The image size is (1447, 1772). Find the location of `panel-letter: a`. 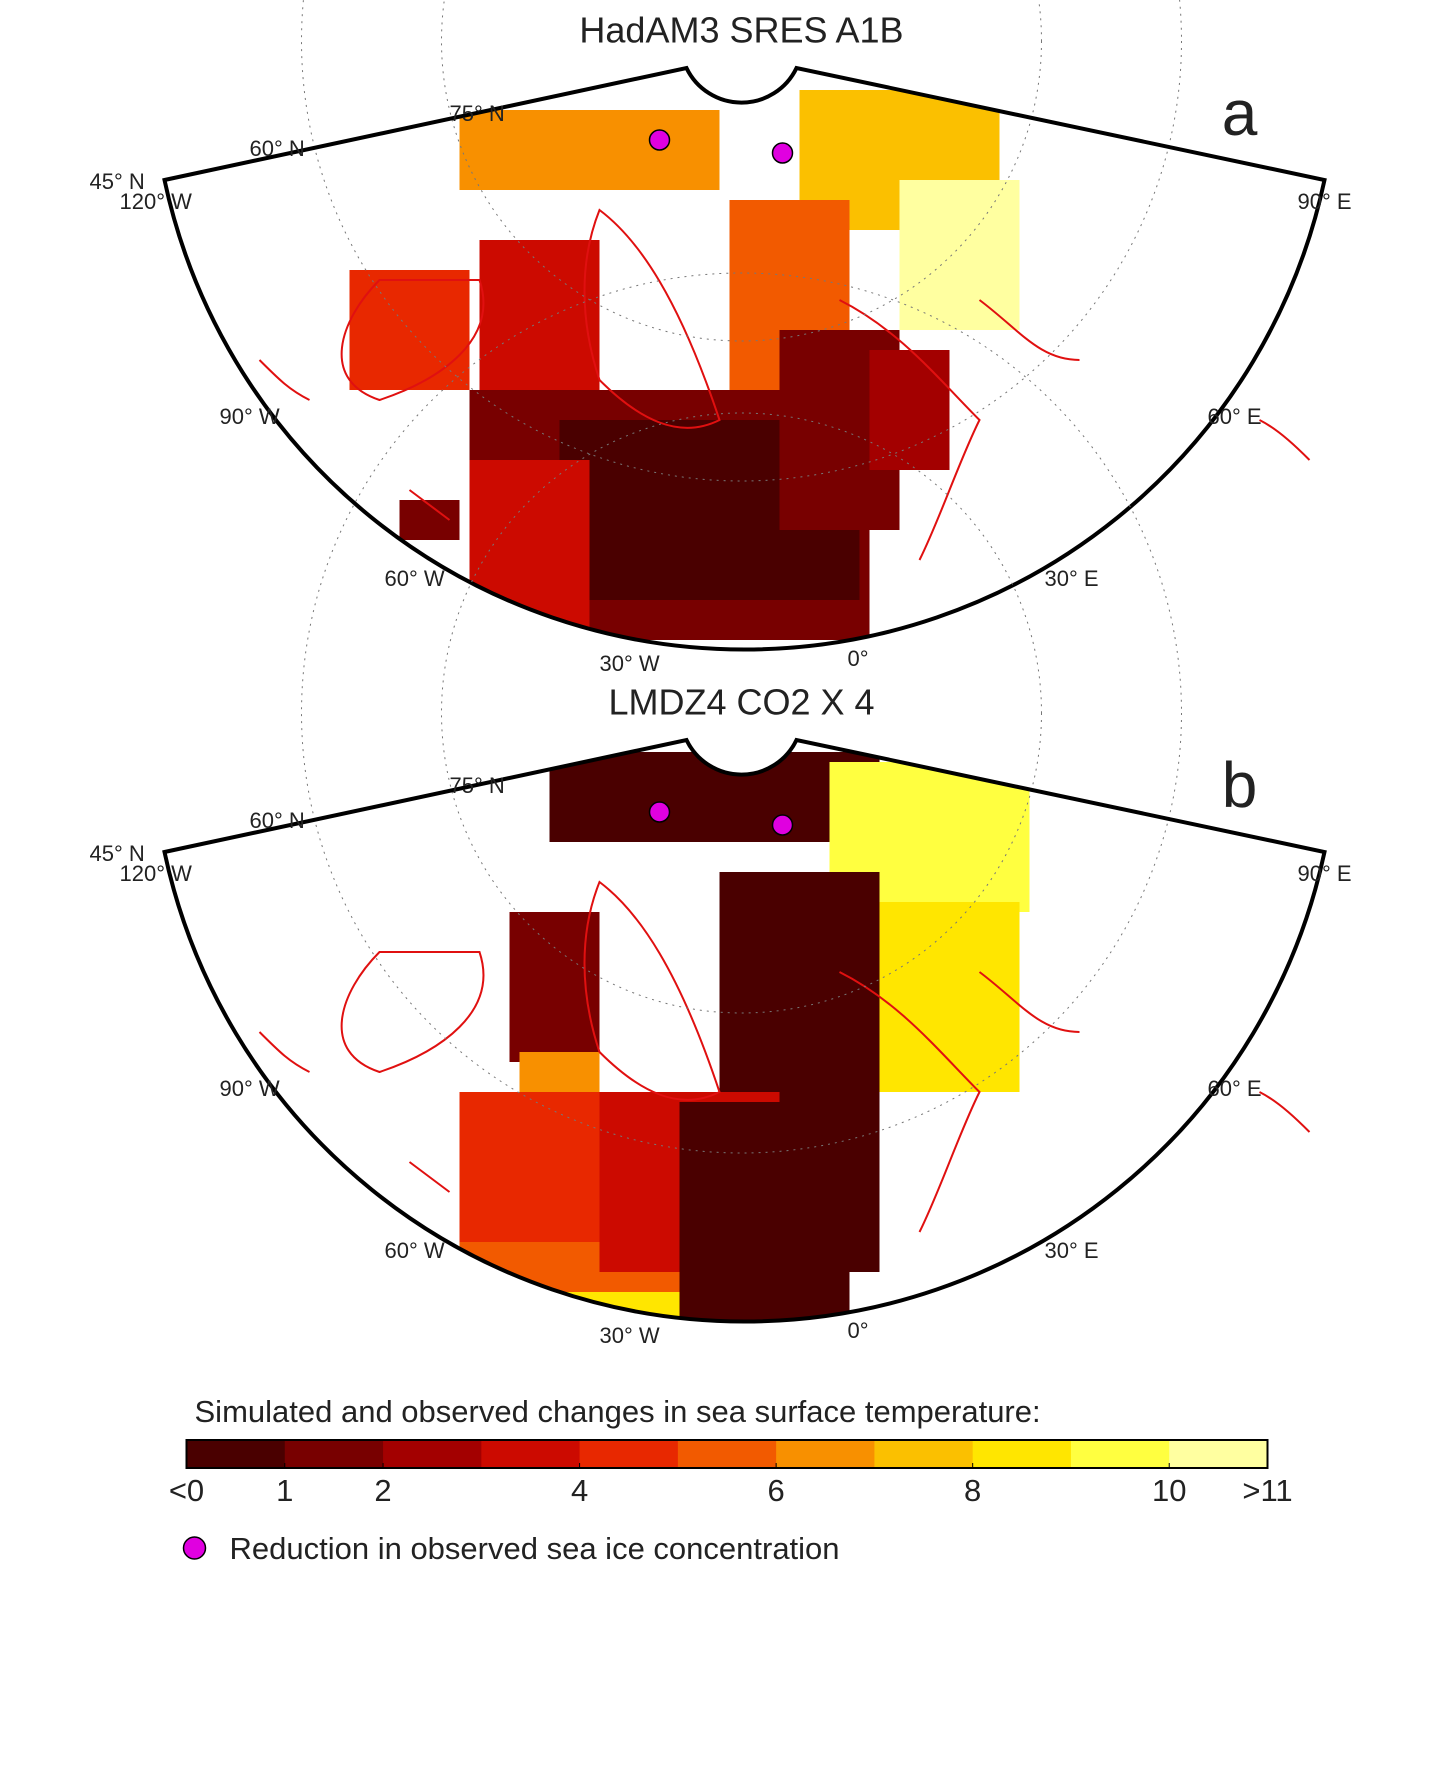

panel-letter: a is located at coordinates (1240, 113).